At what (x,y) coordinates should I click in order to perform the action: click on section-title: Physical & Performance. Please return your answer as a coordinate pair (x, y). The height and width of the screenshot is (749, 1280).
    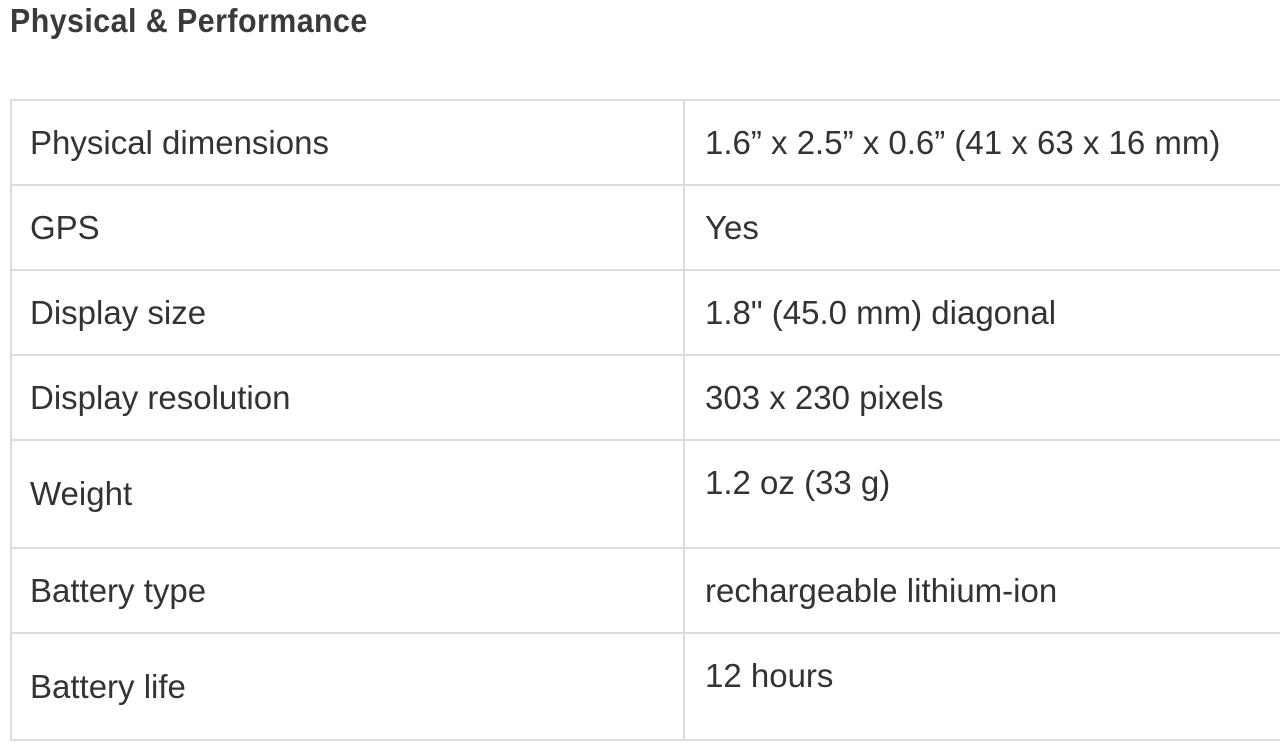
    Looking at the image, I should click on (189, 20).